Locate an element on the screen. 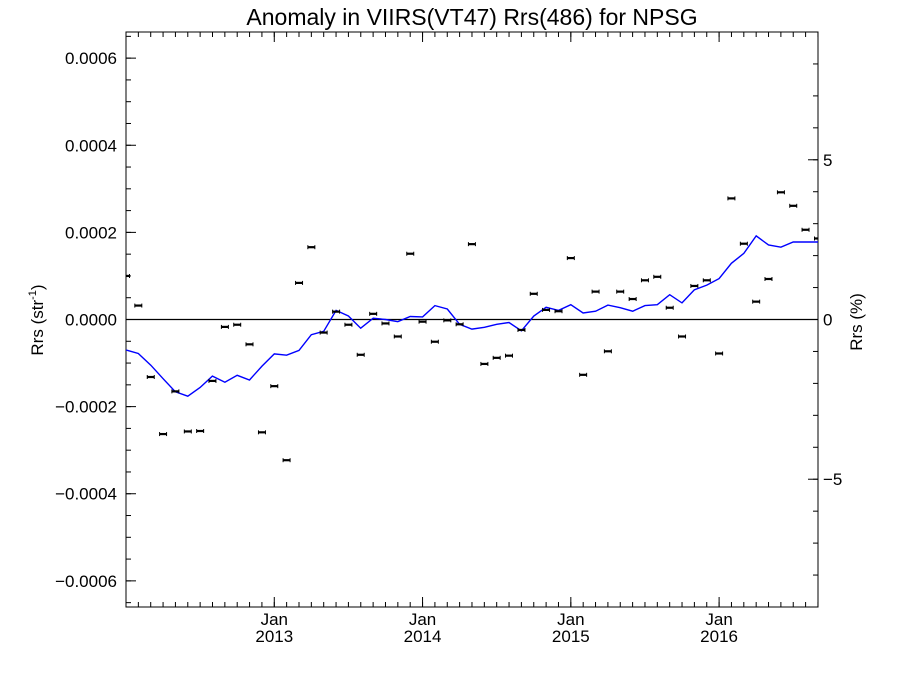 The width and height of the screenshot is (900, 675). right-tick-label: 5 is located at coordinates (827, 160).